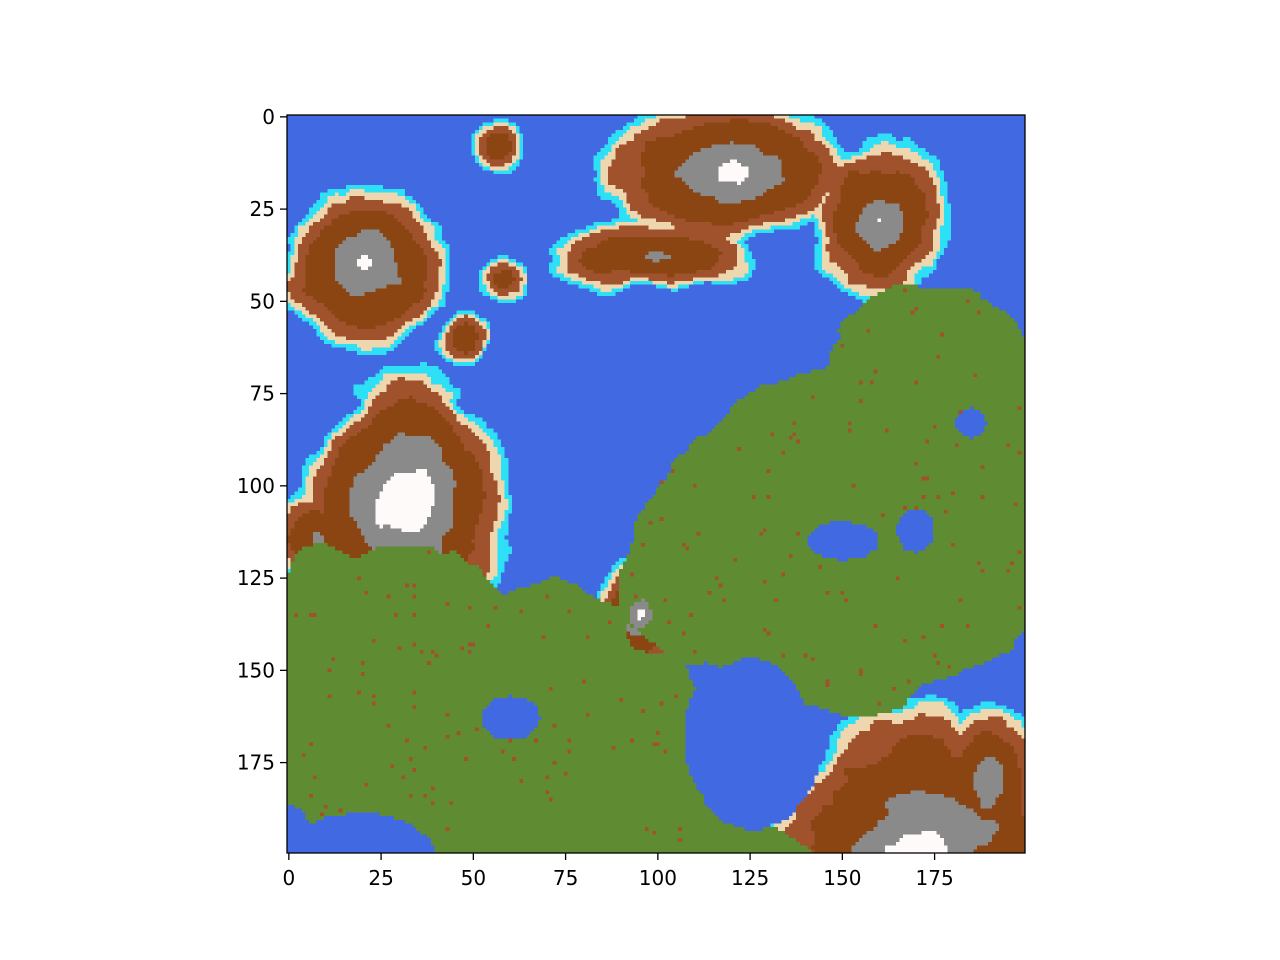 The height and width of the screenshot is (960, 1280). What do you see at coordinates (380, 878) in the screenshot?
I see `x-tick-label: 25` at bounding box center [380, 878].